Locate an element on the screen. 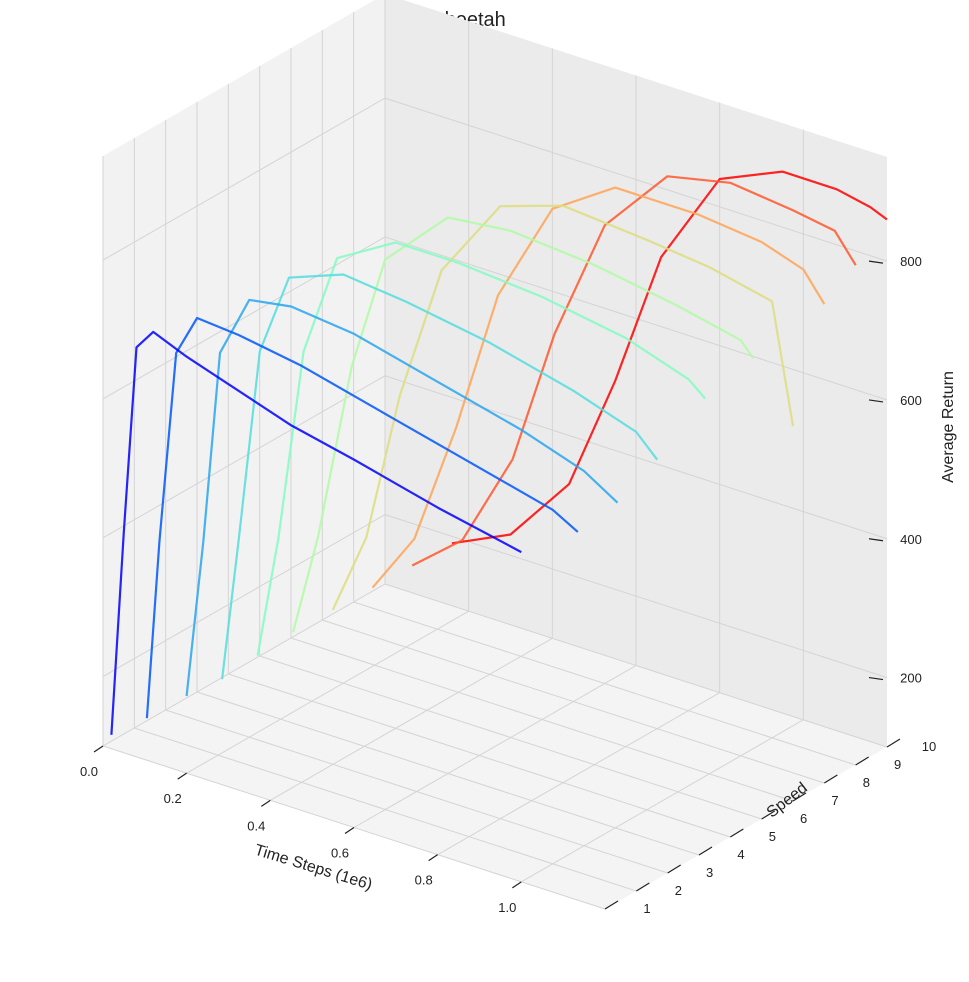 This screenshot has height=982, width=969. y-tick-label: 7 is located at coordinates (834, 800).